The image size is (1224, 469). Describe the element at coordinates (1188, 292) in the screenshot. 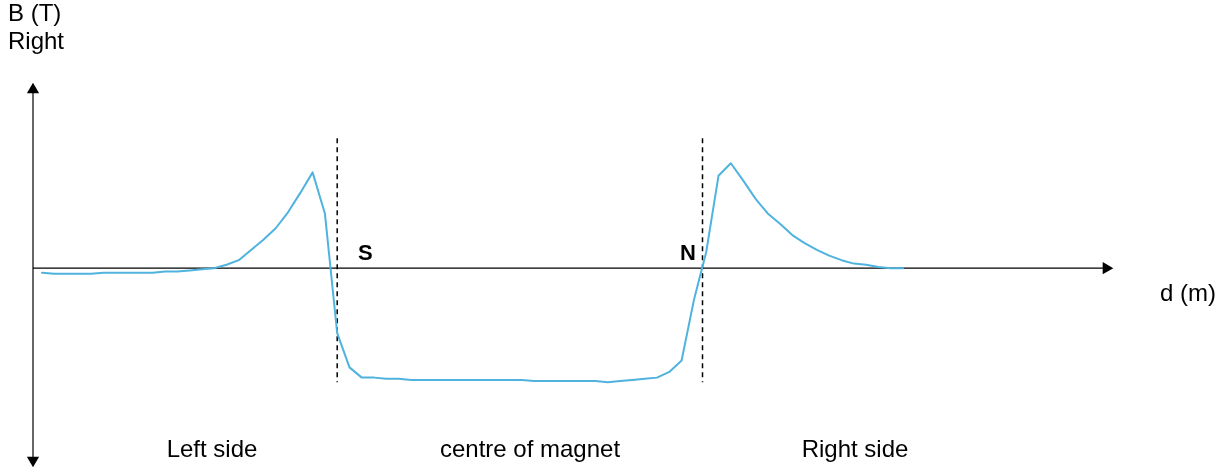

I see `text: d (m)` at that location.